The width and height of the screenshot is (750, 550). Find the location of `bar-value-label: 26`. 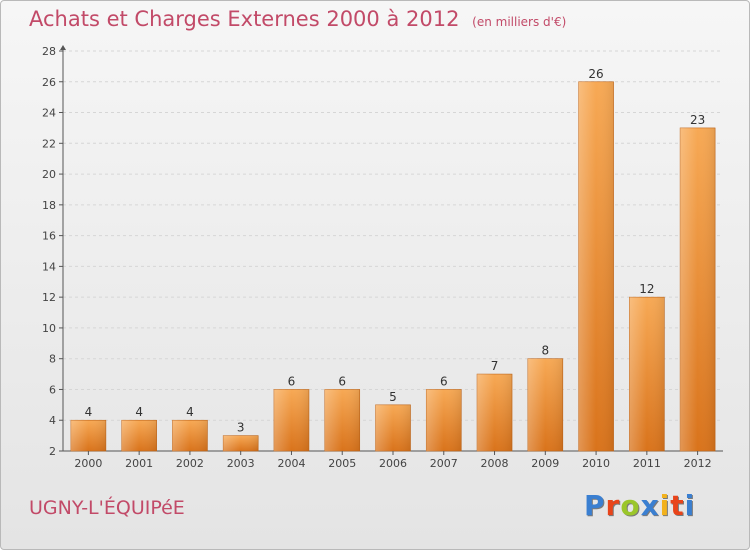

bar-value-label: 26 is located at coordinates (595, 74).